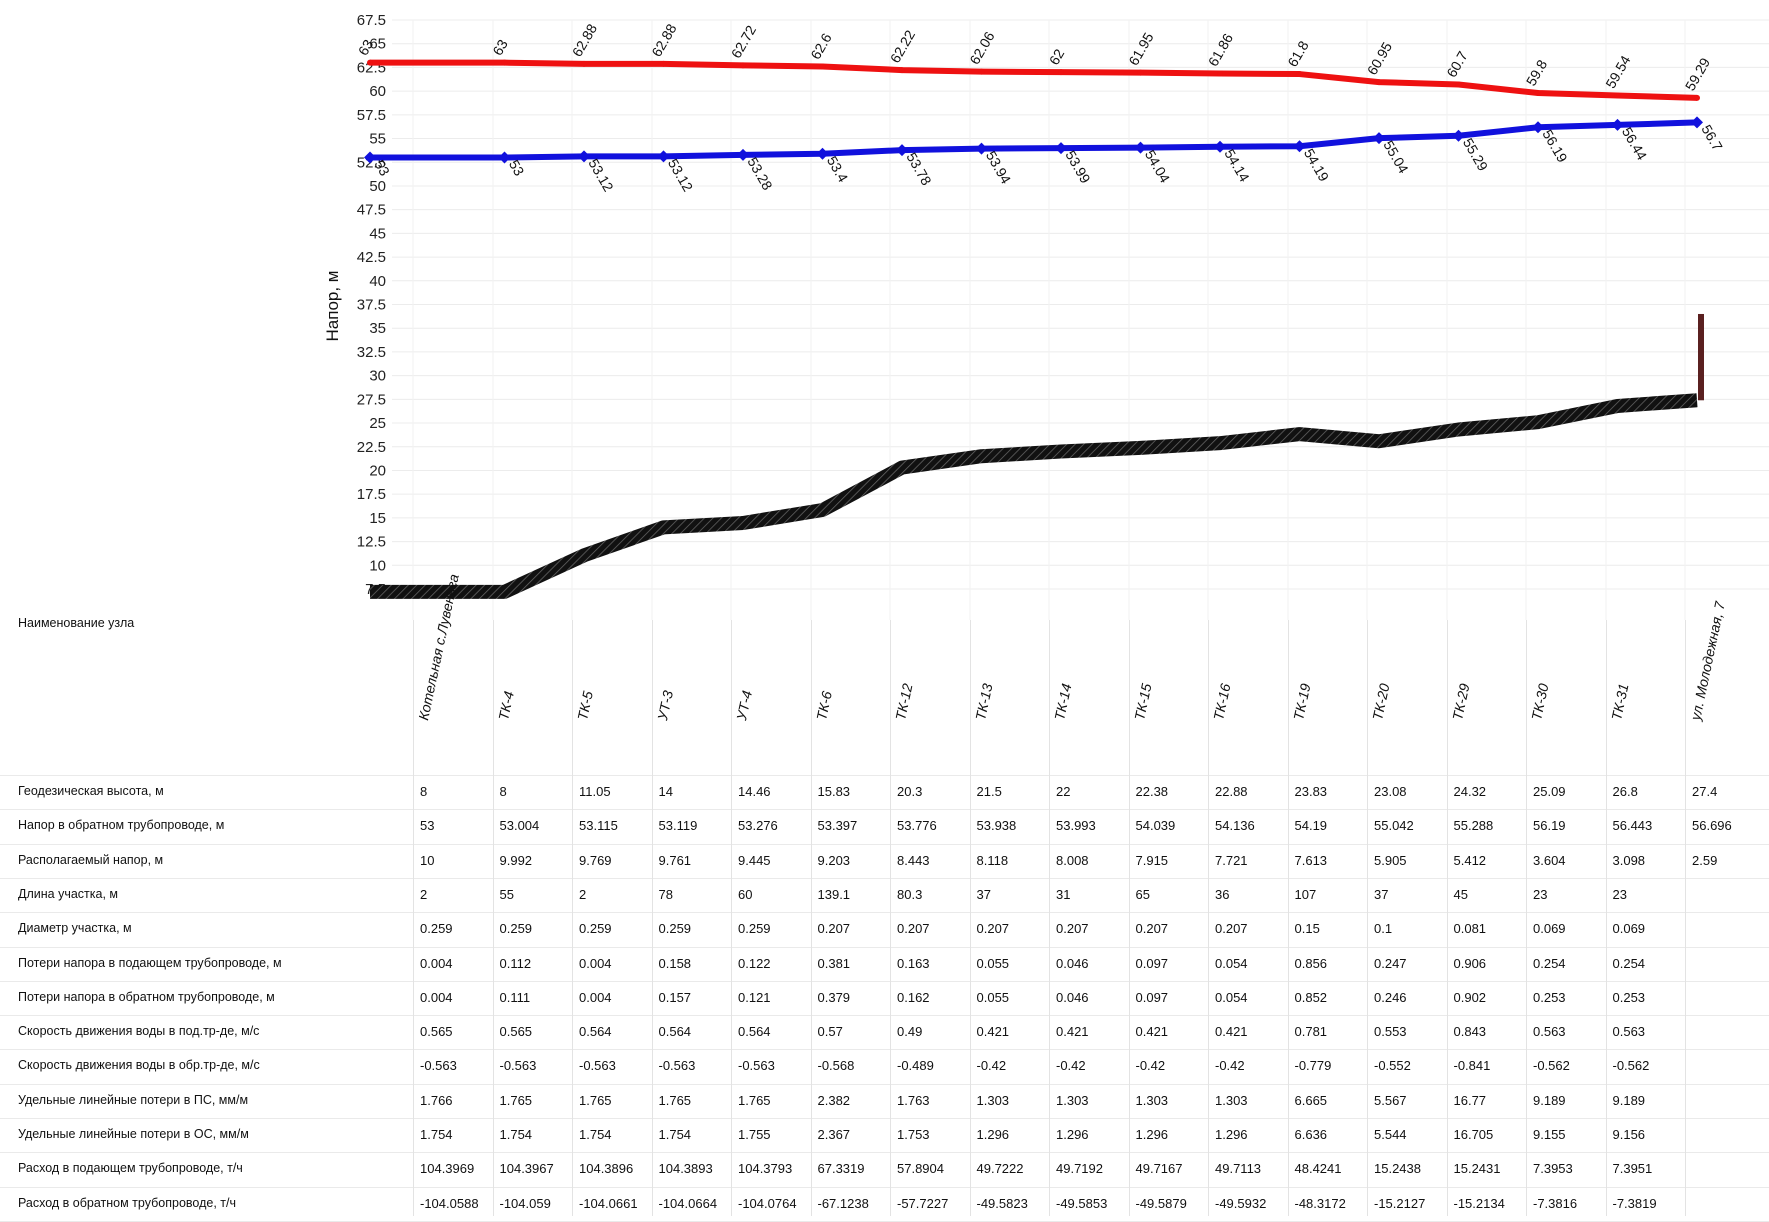  Describe the element at coordinates (677, 1066) in the screenshot. I see `table-cell: -0.563` at that location.